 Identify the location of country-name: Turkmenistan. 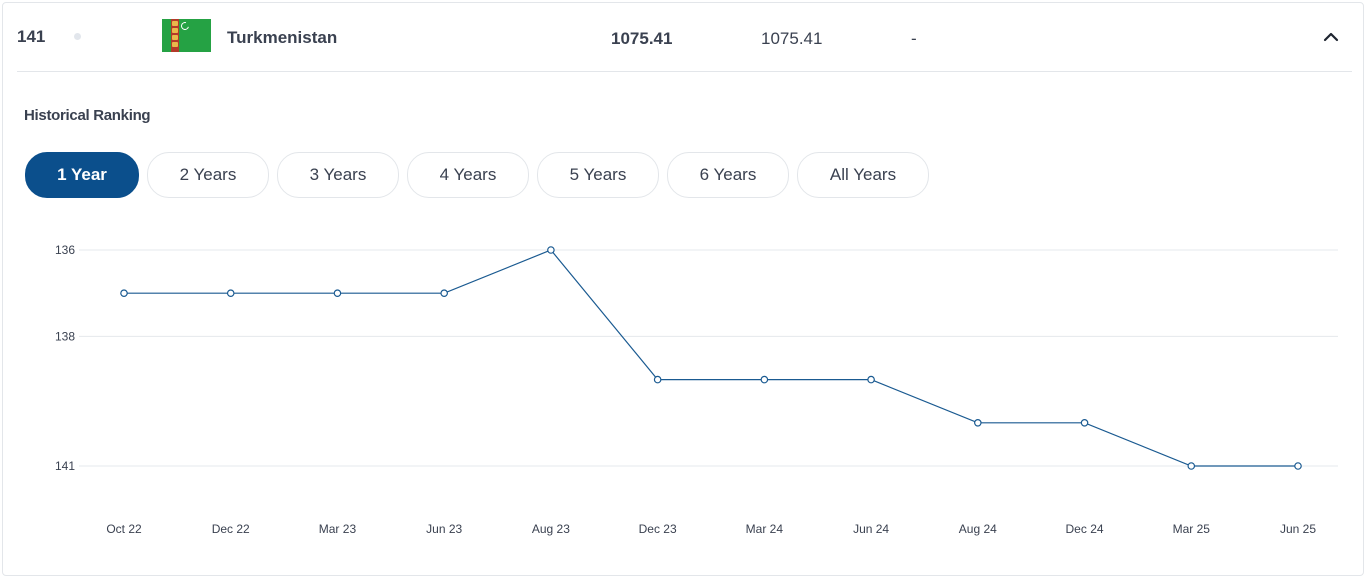
(282, 37).